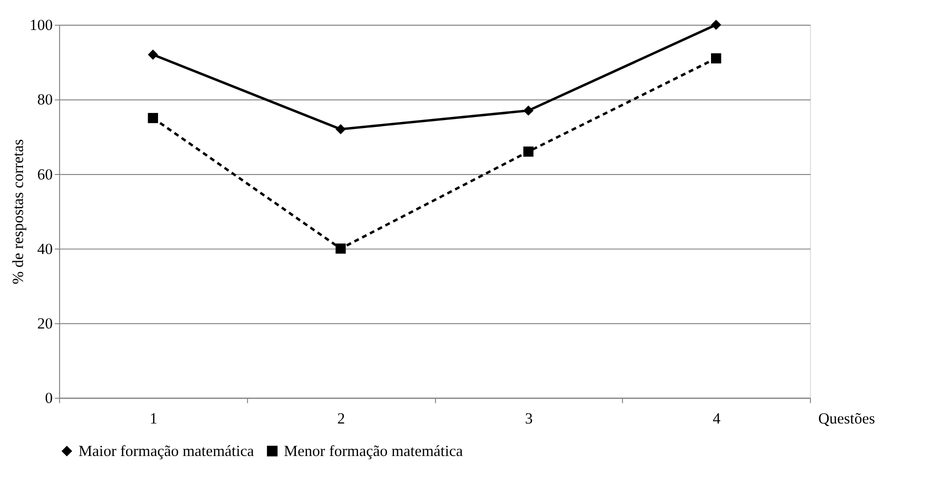 The width and height of the screenshot is (933, 500). What do you see at coordinates (716, 419) in the screenshot?
I see `x-tick-label: 4` at bounding box center [716, 419].